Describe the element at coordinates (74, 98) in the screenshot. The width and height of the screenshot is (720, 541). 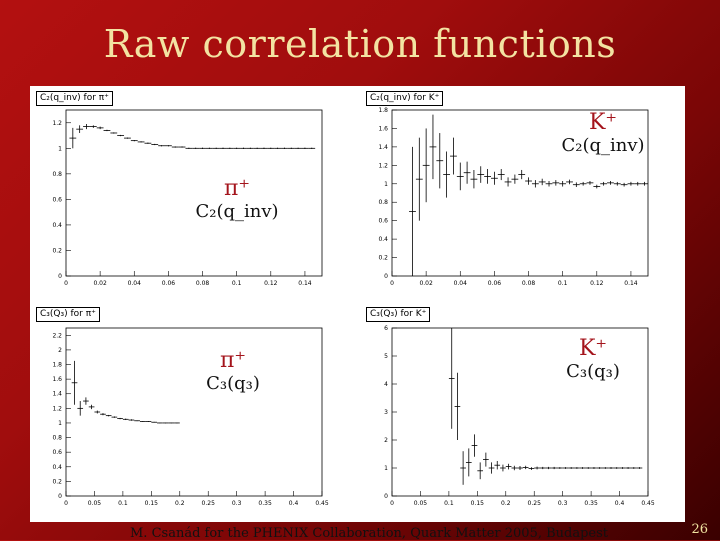
I see `histogram-title: C₂(q_inv) for π⁺` at that location.